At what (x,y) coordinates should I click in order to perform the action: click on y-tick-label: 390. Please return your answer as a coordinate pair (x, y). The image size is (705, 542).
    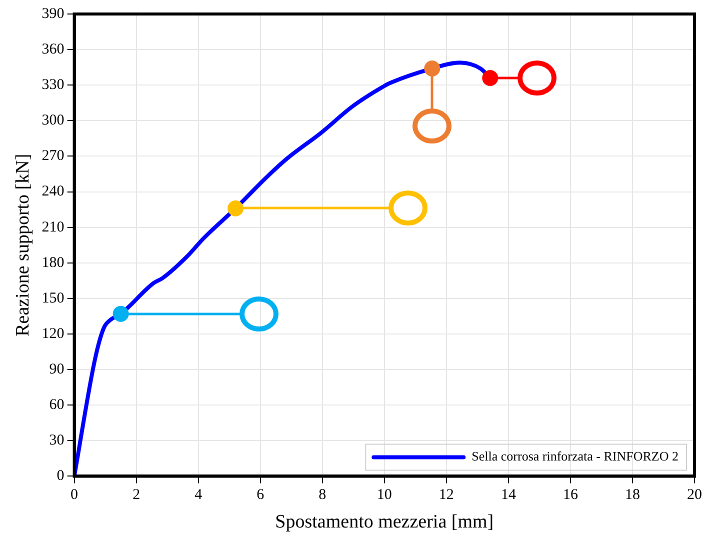
    Looking at the image, I should click on (53, 14).